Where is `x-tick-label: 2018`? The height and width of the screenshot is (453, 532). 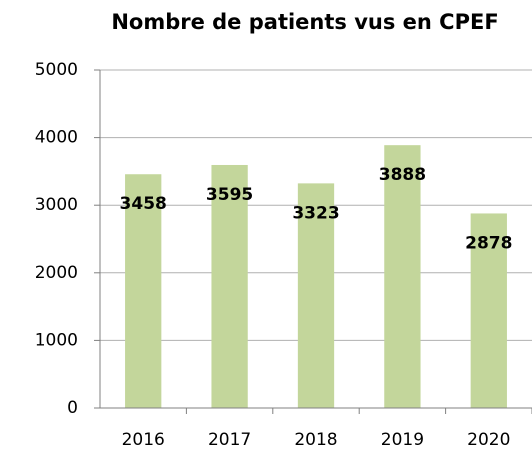
x-tick-label: 2018 is located at coordinates (315, 440).